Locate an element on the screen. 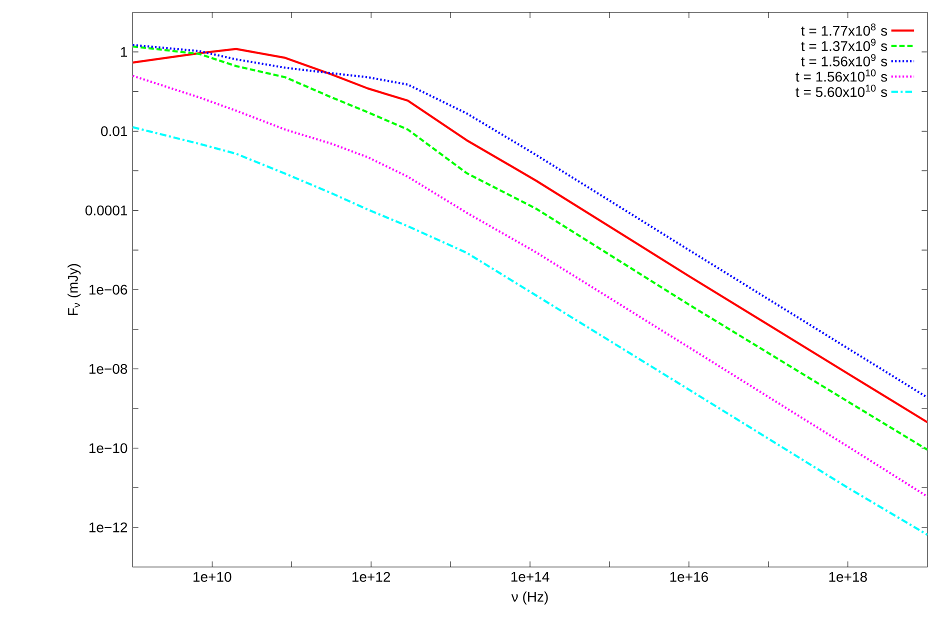 This screenshot has width=930, height=628. legend-label: t = 5.60x10$^{10}$ s is located at coordinates (842, 90).